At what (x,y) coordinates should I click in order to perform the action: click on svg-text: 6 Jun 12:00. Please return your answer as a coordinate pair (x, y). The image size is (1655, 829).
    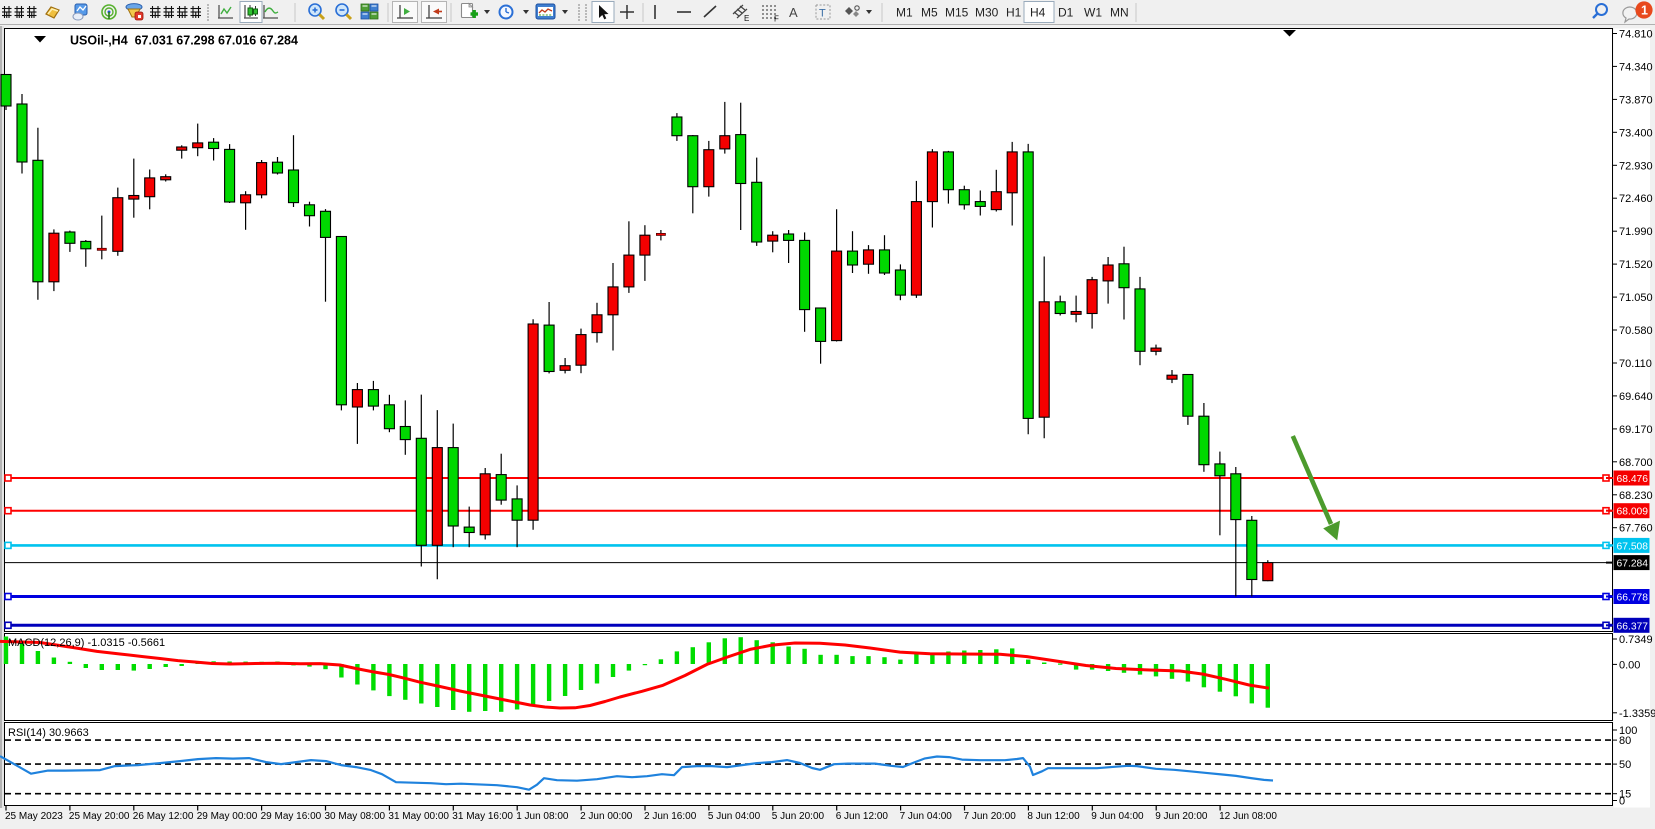
    Looking at the image, I should click on (862, 816).